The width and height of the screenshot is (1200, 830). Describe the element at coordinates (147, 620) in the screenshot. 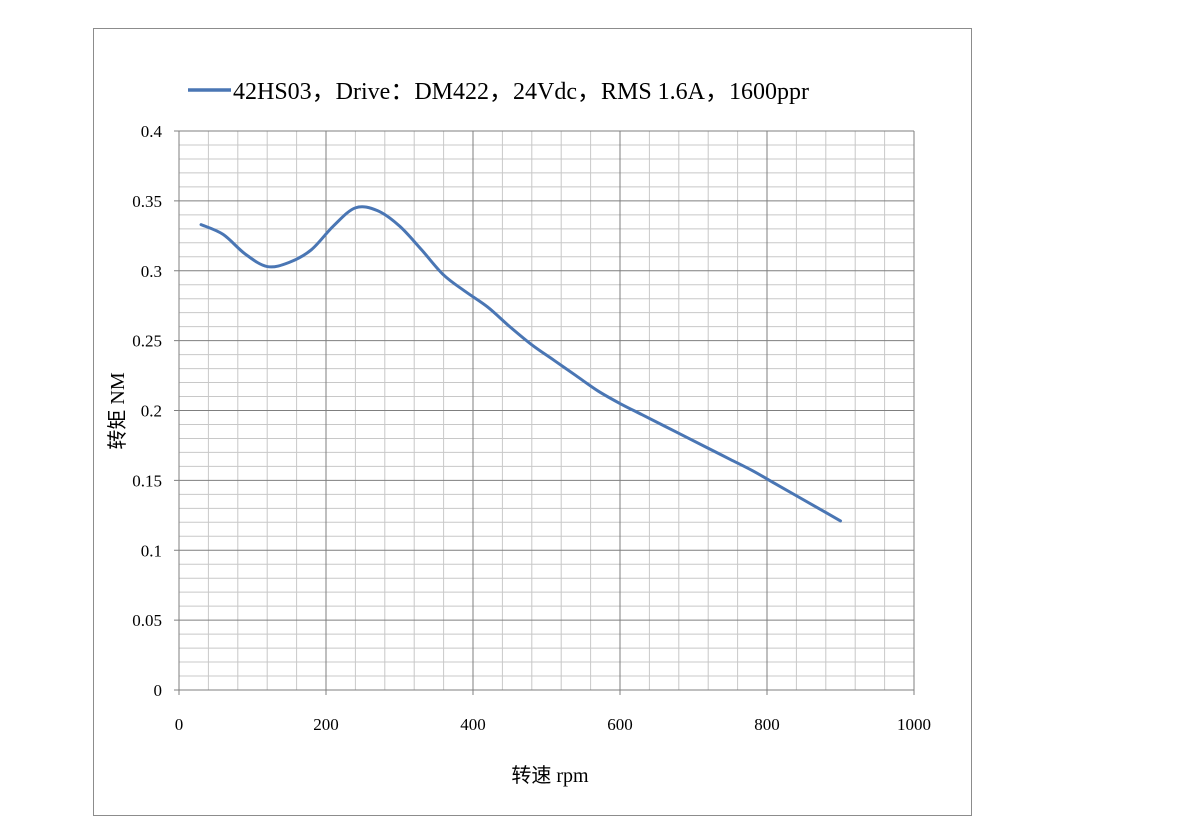

I see `y-tick-label: 0.05` at that location.